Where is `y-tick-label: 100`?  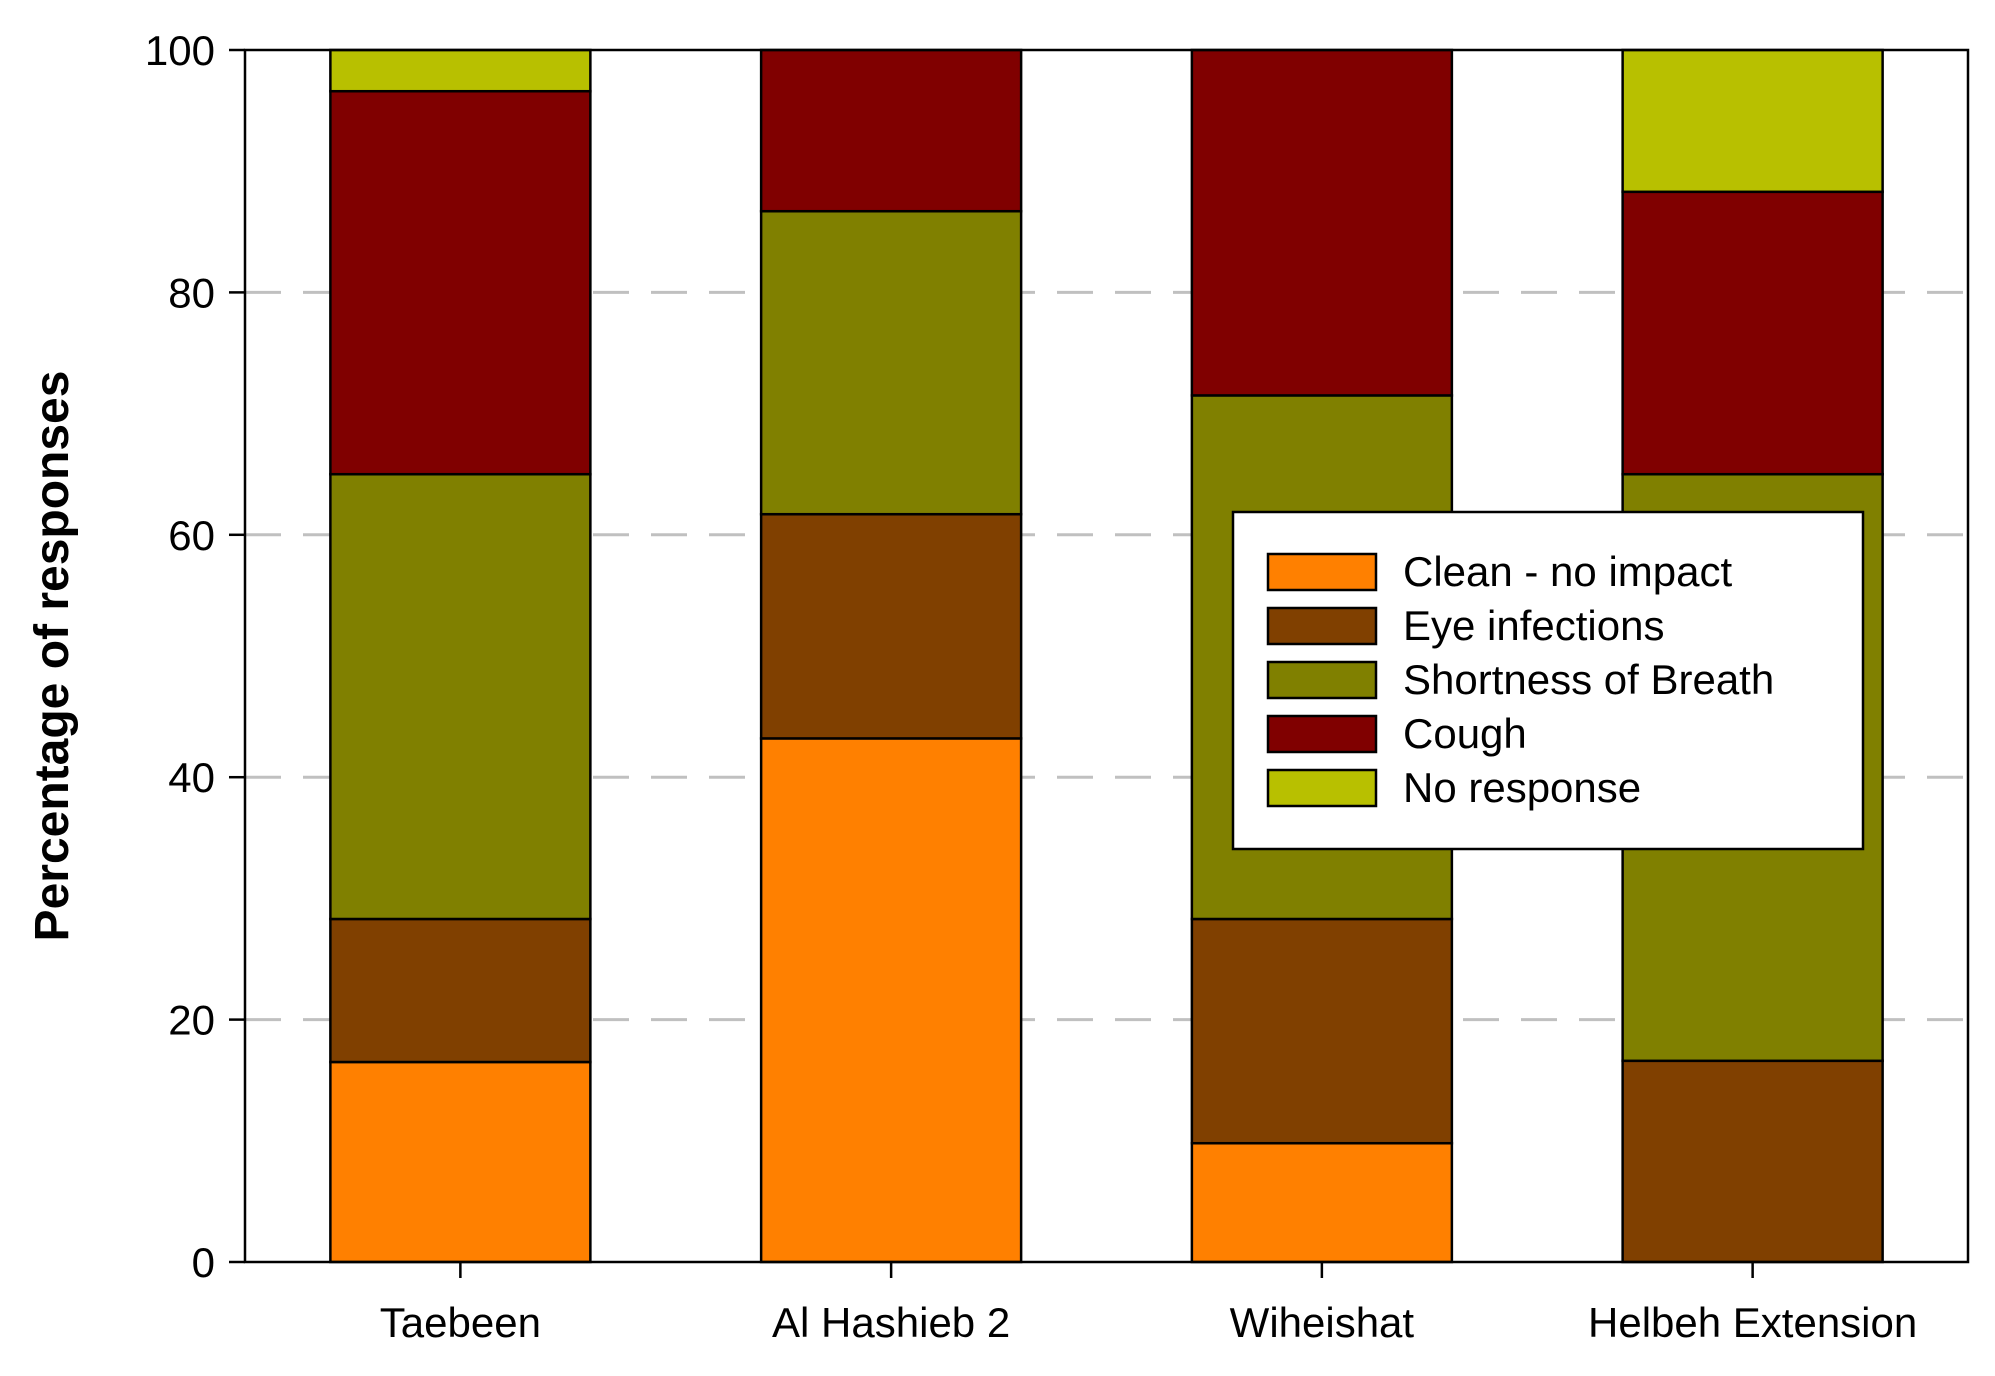 y-tick-label: 100 is located at coordinates (180, 50).